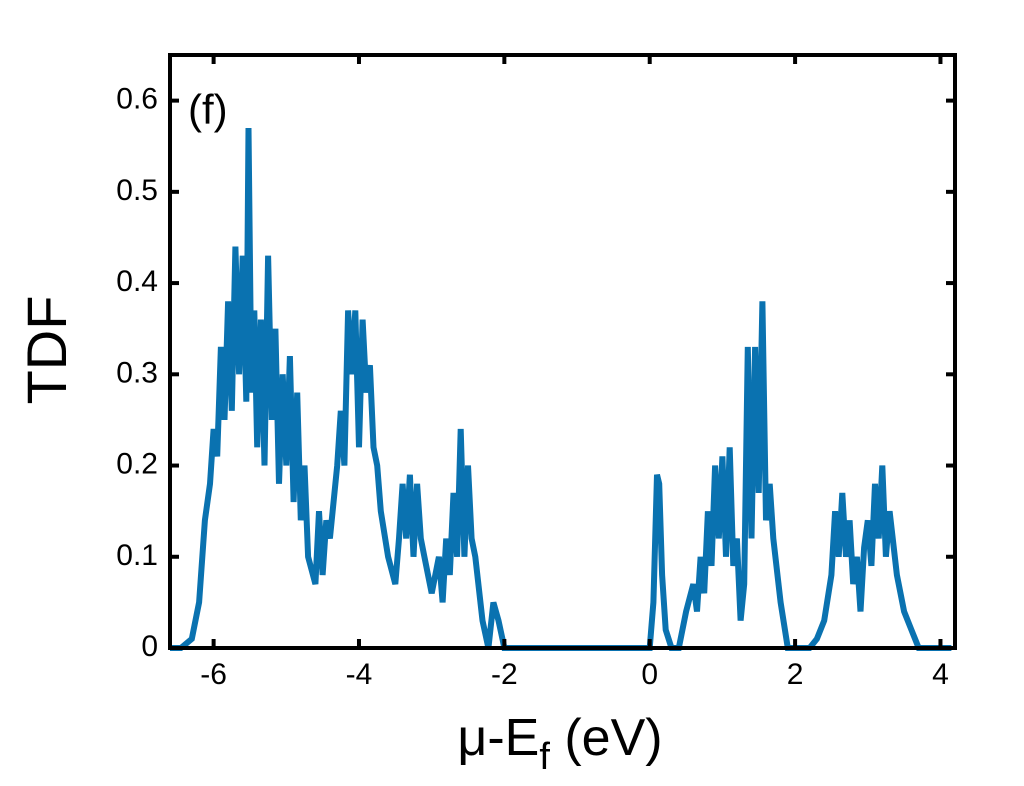 This screenshot has height=786, width=1024. I want to click on y-tick-label: 0.6, so click(137, 99).